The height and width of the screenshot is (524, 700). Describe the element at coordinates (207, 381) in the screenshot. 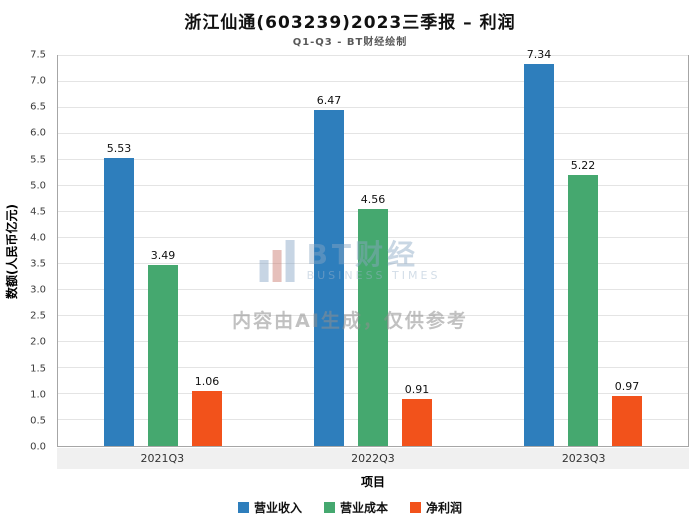

I see `bar-value-label: 1.06` at that location.